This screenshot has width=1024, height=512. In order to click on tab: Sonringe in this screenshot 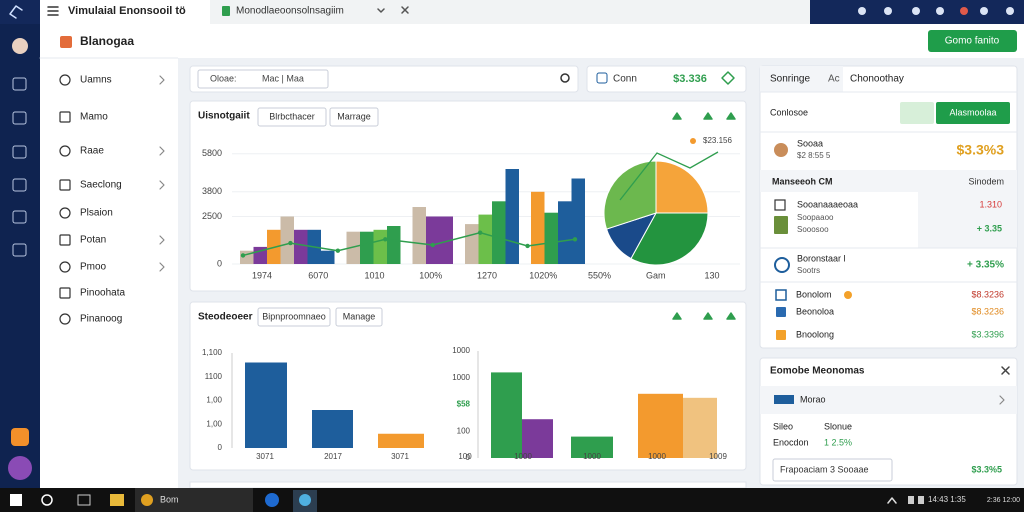, I will do `click(790, 79)`.